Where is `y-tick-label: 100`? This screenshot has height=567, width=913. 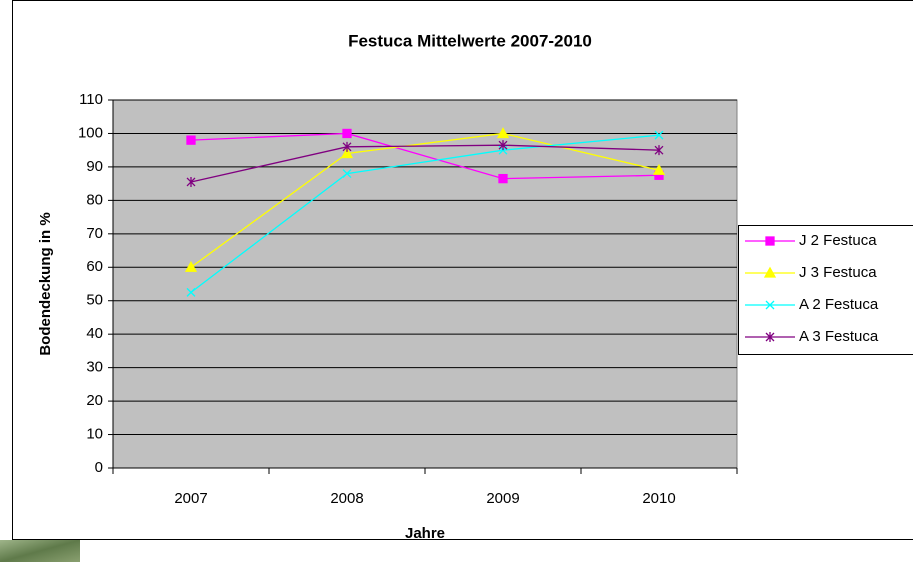 y-tick-label: 100 is located at coordinates (90, 132).